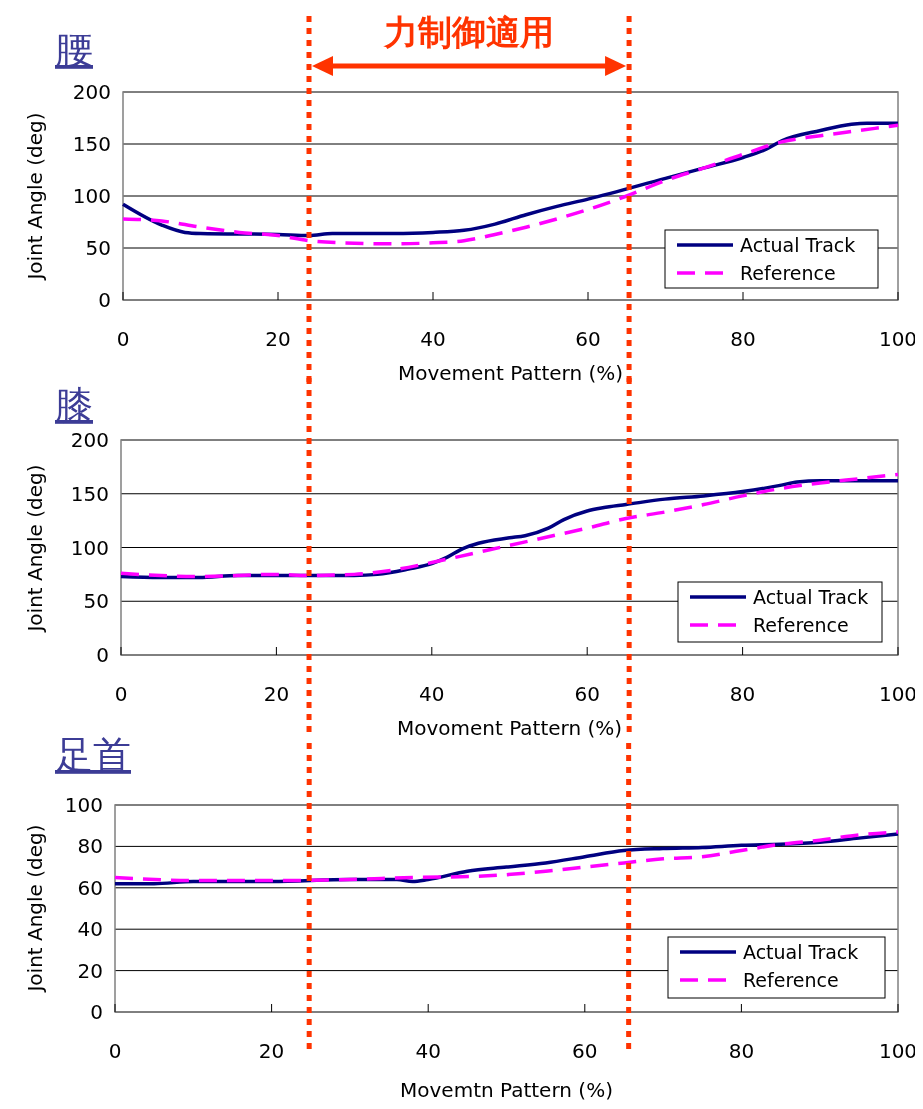 Image resolution: width=923 pixels, height=1109 pixels. Describe the element at coordinates (90, 846) in the screenshot. I see `y-tick-label: 80` at that location.